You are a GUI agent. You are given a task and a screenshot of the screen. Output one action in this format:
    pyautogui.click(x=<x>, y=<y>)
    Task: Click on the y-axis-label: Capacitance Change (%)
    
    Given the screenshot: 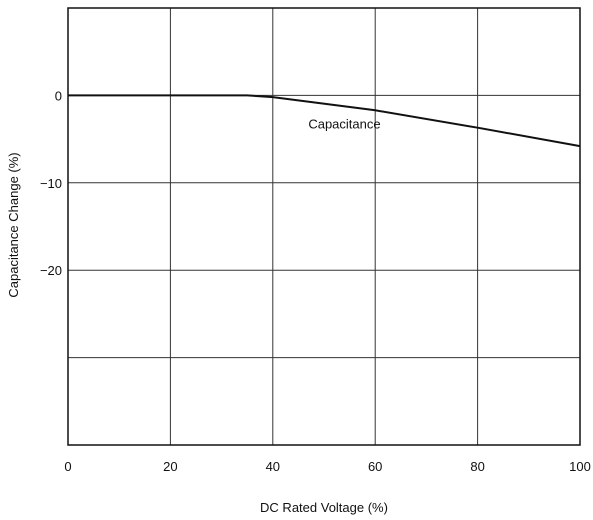 What is the action you would take?
    pyautogui.click(x=13, y=224)
    